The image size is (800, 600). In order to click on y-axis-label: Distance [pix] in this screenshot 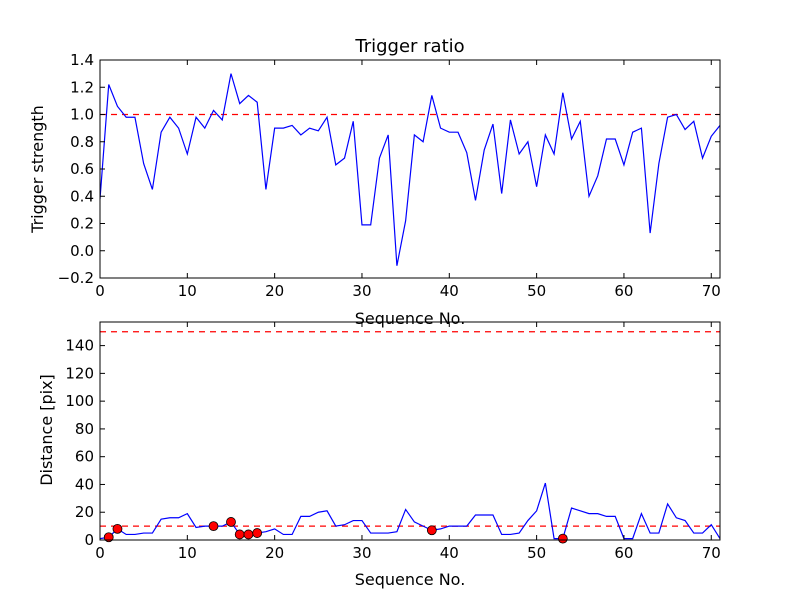, I will do `click(46, 430)`.